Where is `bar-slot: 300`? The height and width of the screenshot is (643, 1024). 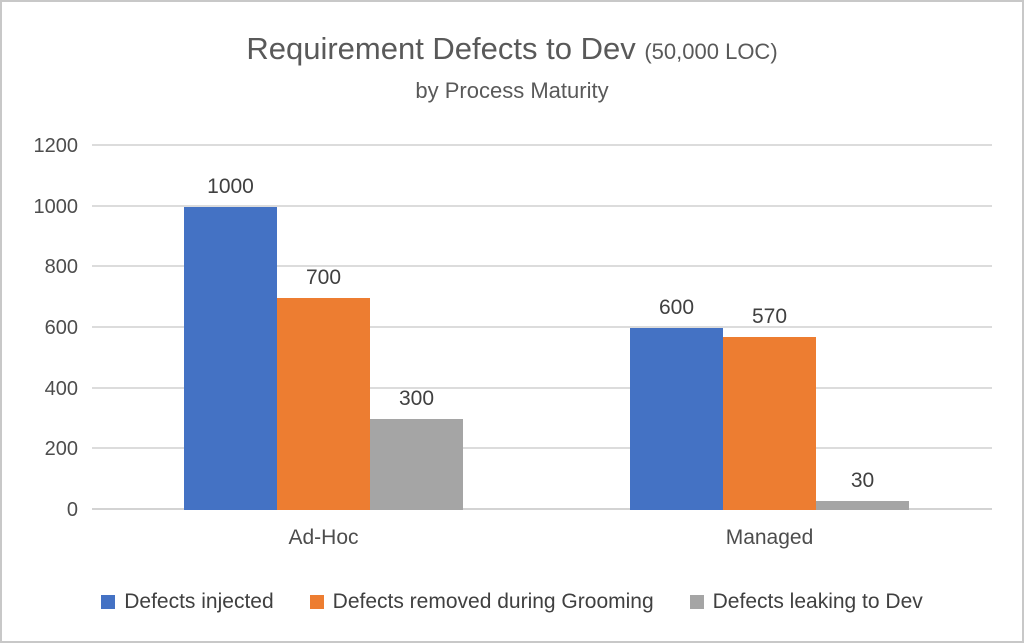
bar-slot: 300 is located at coordinates (416, 328).